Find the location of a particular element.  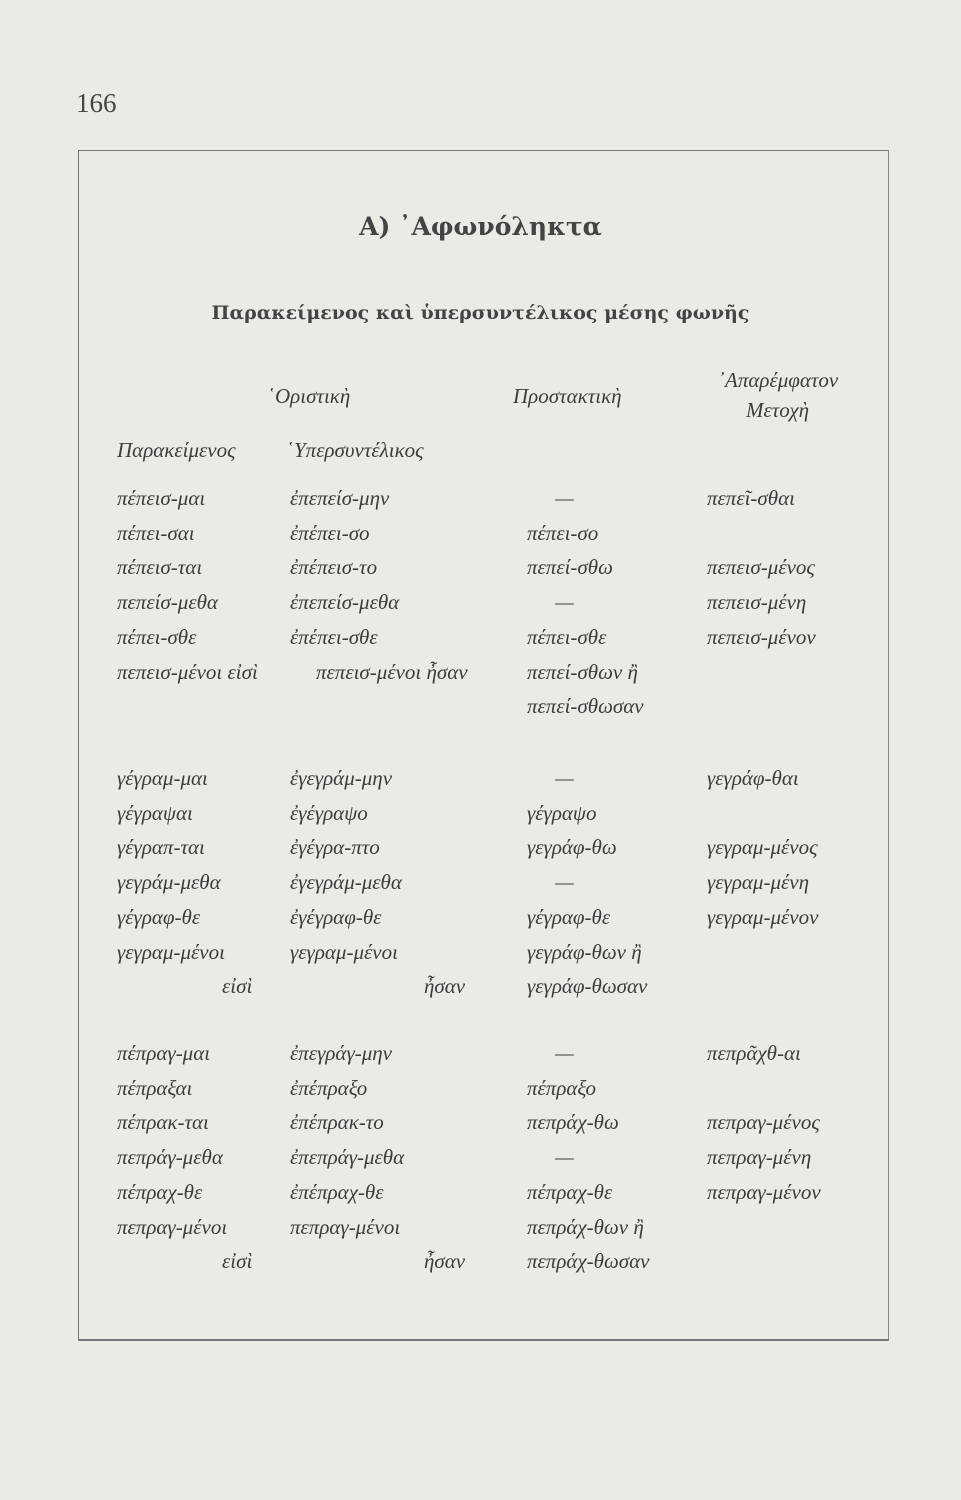

pluperfect-cell: ἐπεπείσ-μην is located at coordinates (340, 498).